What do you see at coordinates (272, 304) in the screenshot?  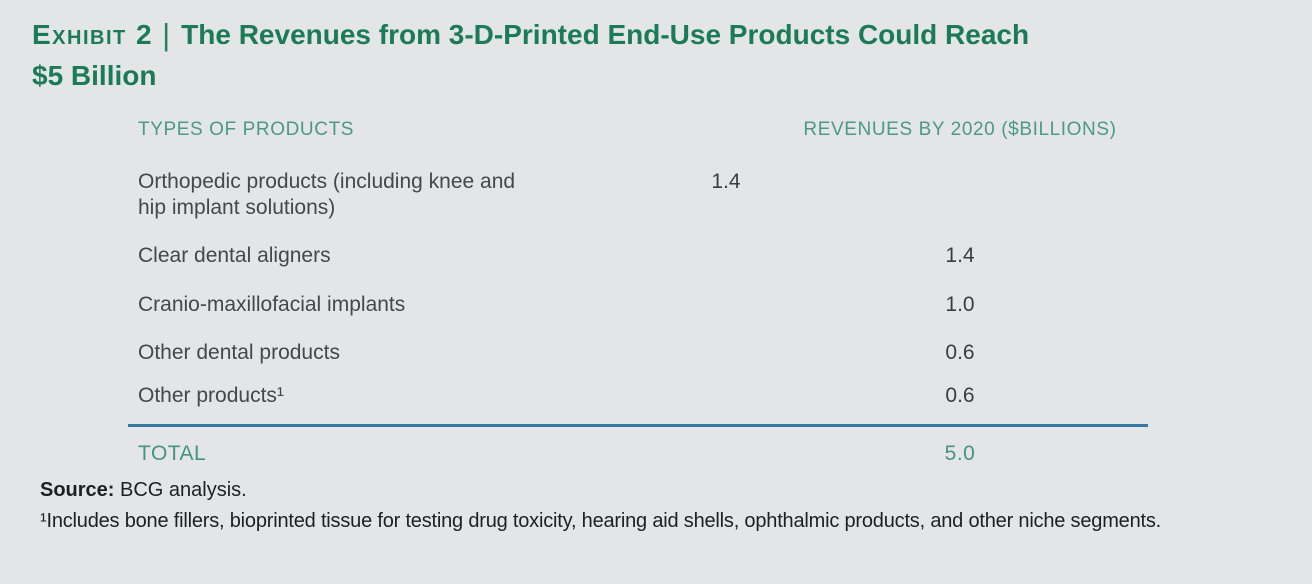 I see `row-label: Cranio-maxillofacial implants` at bounding box center [272, 304].